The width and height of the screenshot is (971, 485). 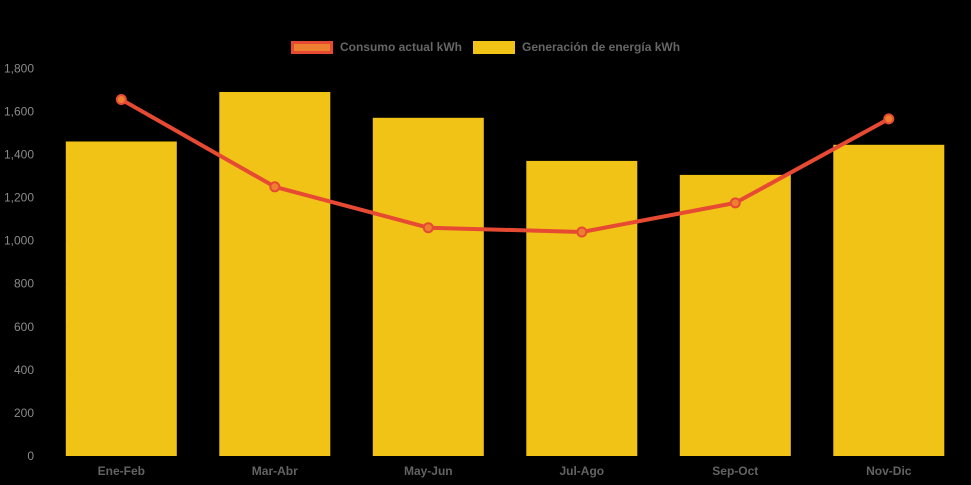 What do you see at coordinates (889, 119) in the screenshot?
I see `line-point-nov-dic` at bounding box center [889, 119].